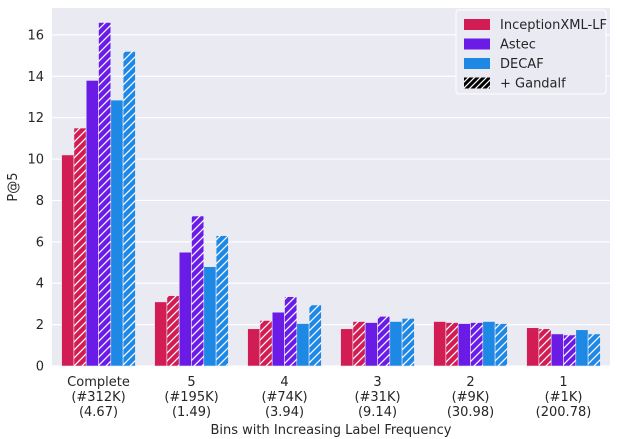 This screenshot has height=439, width=617. What do you see at coordinates (284, 397) in the screenshot?
I see `x-tick-label: (#74K)` at bounding box center [284, 397].